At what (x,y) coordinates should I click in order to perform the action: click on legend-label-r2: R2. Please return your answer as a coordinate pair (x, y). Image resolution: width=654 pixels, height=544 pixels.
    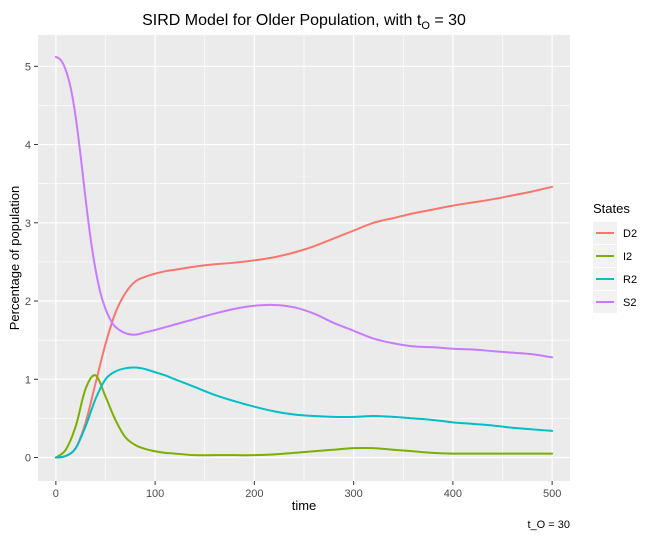
    Looking at the image, I should click on (630, 280).